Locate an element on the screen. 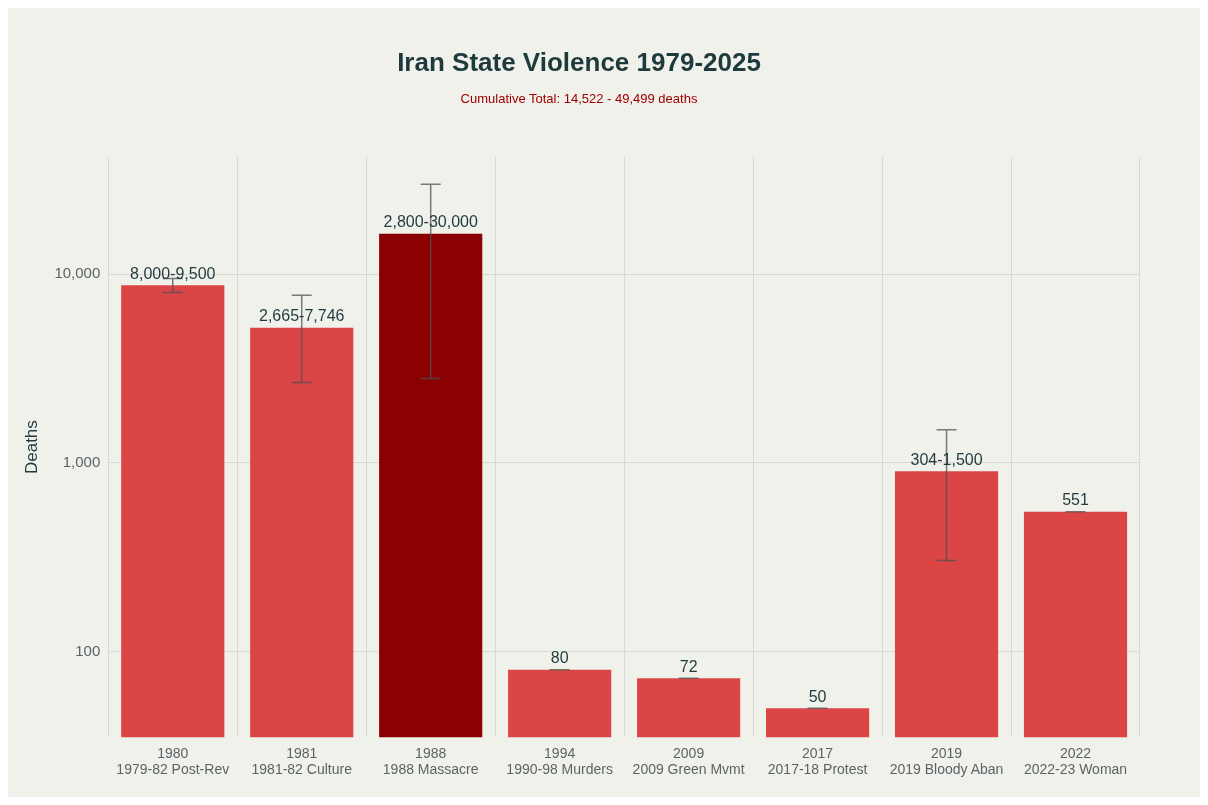  y-axis-title: Deaths is located at coordinates (31, 447).